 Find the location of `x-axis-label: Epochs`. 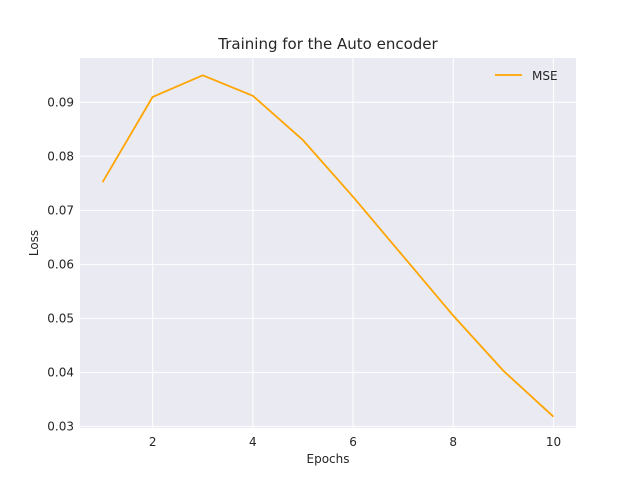

x-axis-label: Epochs is located at coordinates (328, 459).